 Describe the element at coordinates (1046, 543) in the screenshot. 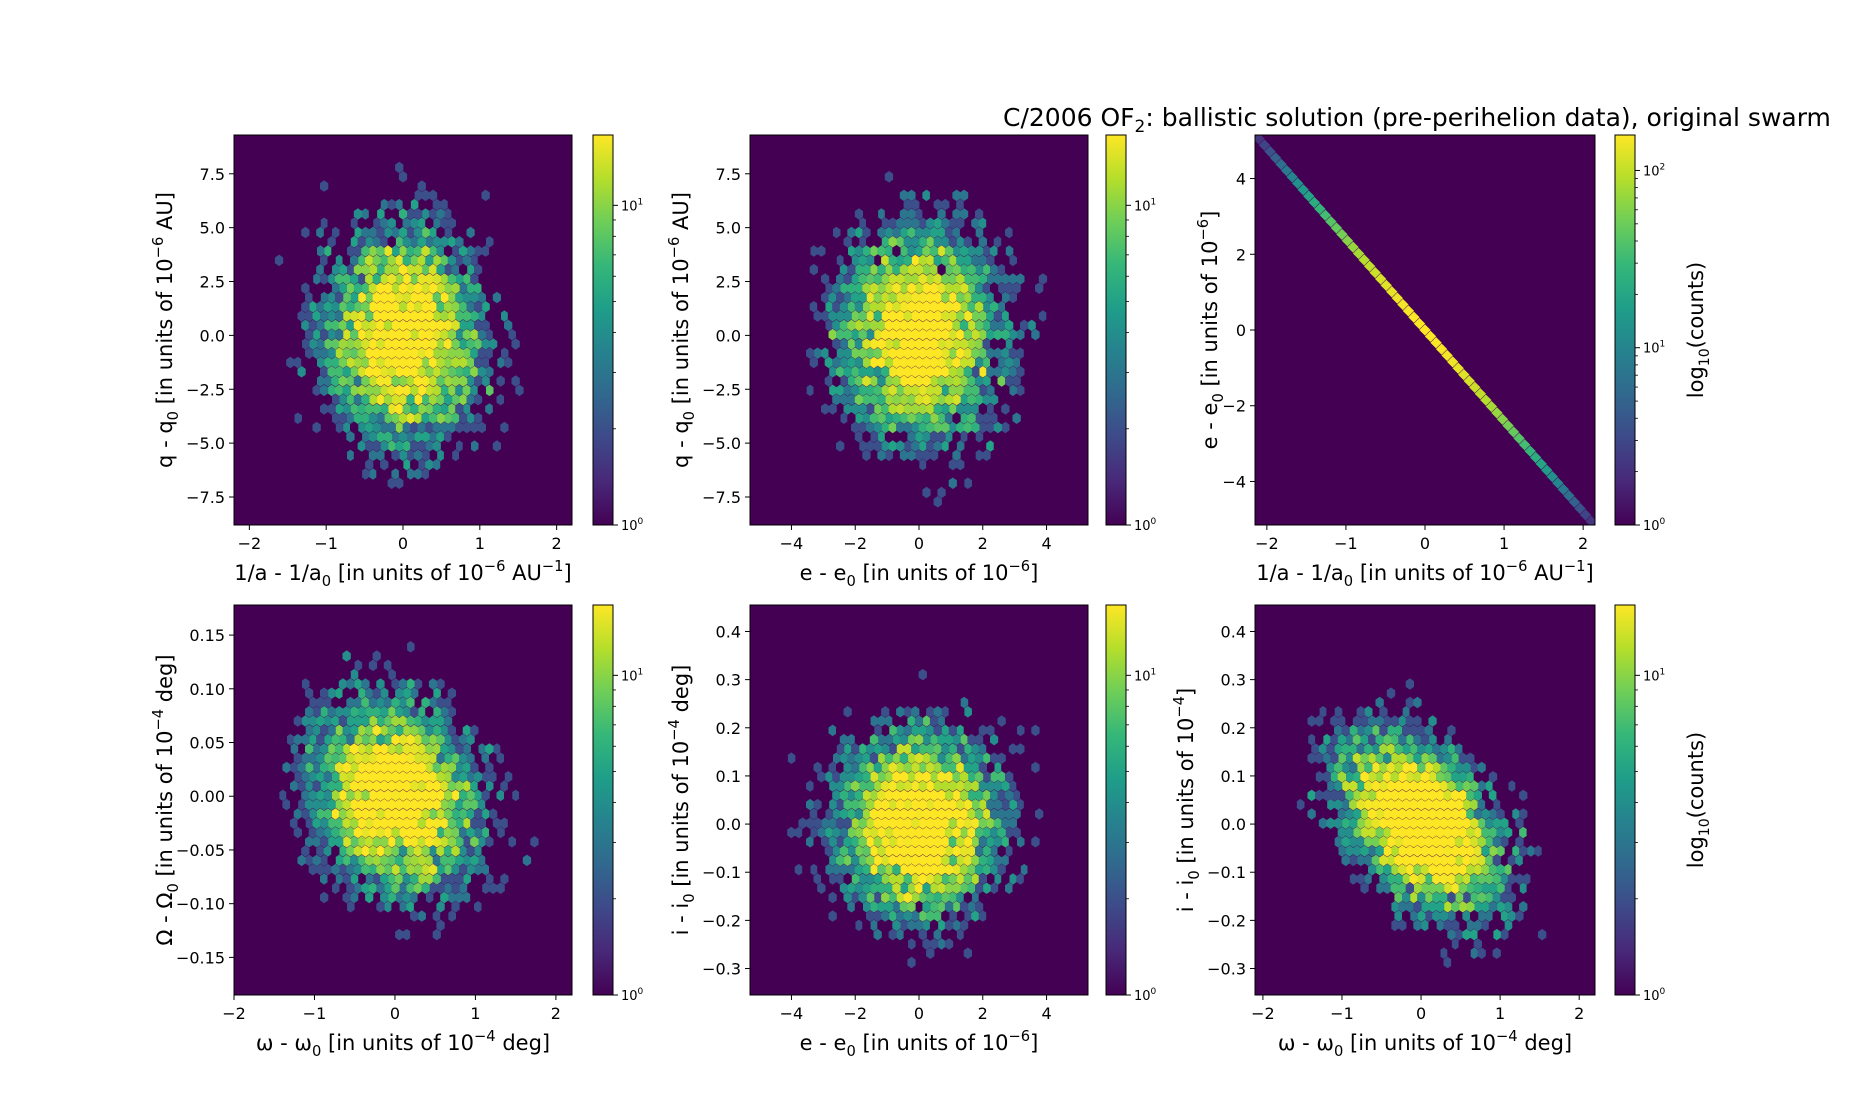

I see `x-tick-label: 4` at that location.